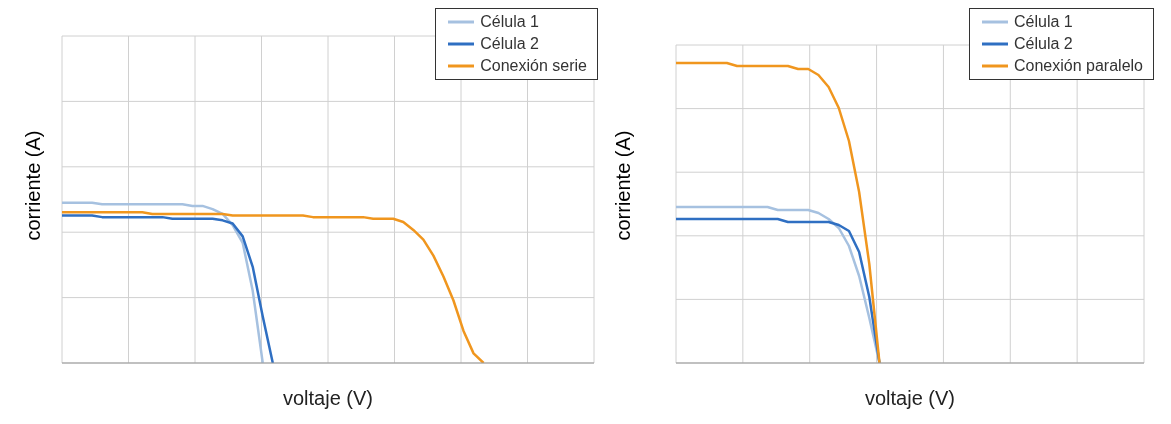 The width and height of the screenshot is (1171, 424). I want to click on legend-label: Conexión paralelo, so click(1078, 66).